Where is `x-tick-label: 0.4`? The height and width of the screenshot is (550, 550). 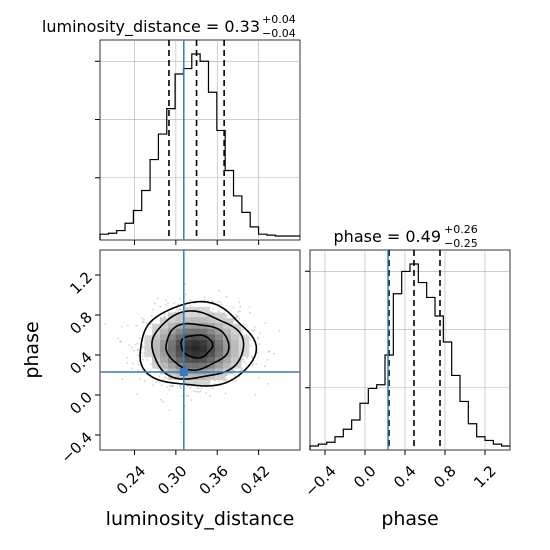
x-tick-label: 0.4 is located at coordinates (405, 477).